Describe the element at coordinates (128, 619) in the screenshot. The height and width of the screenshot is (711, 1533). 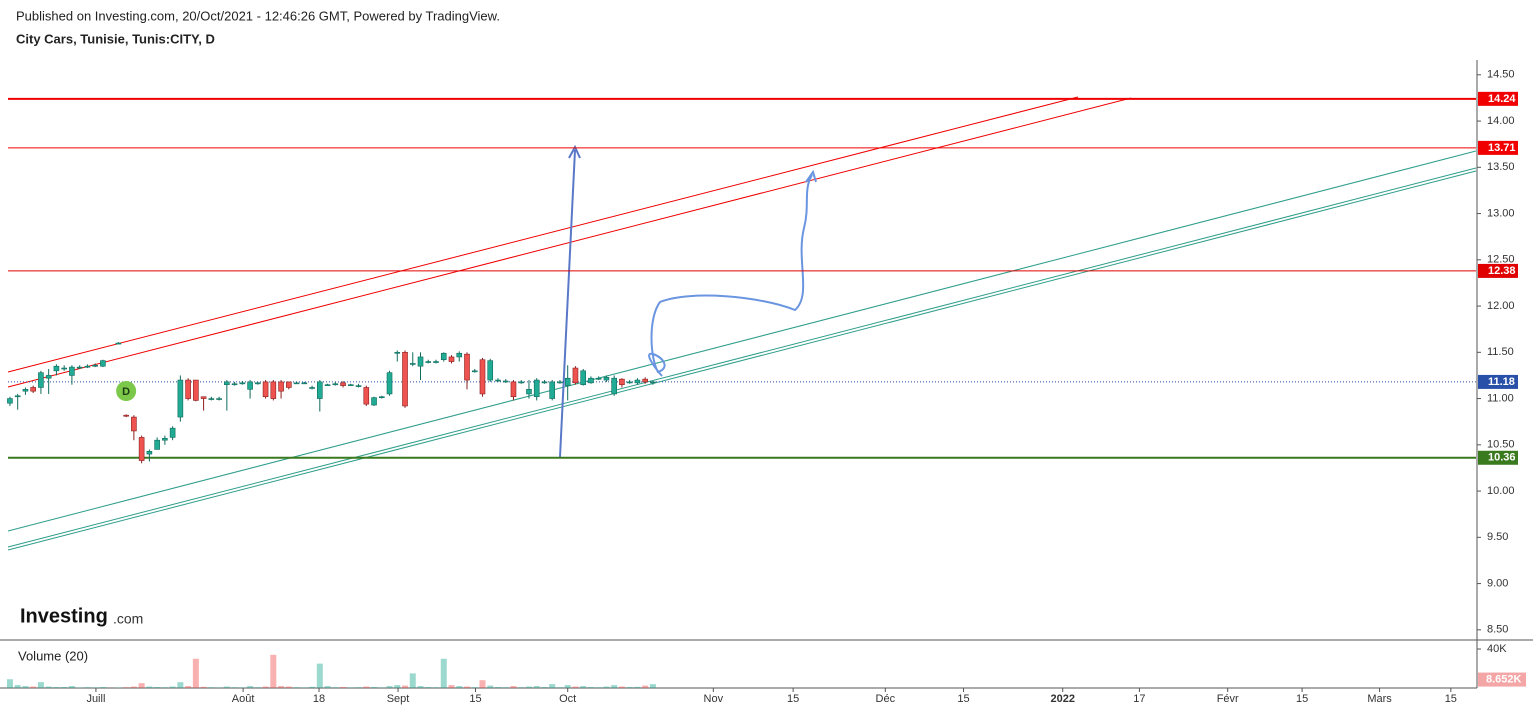
I see `logo-suffix: .com` at that location.